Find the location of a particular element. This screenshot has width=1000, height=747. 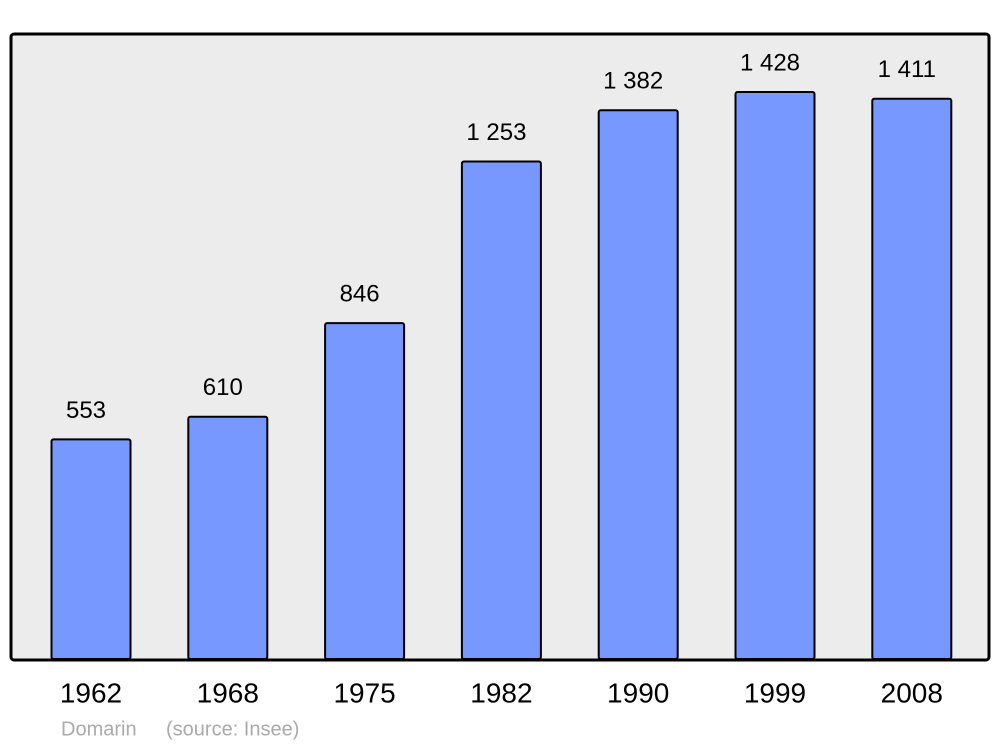

x-tick-label: 1990 is located at coordinates (638, 692).